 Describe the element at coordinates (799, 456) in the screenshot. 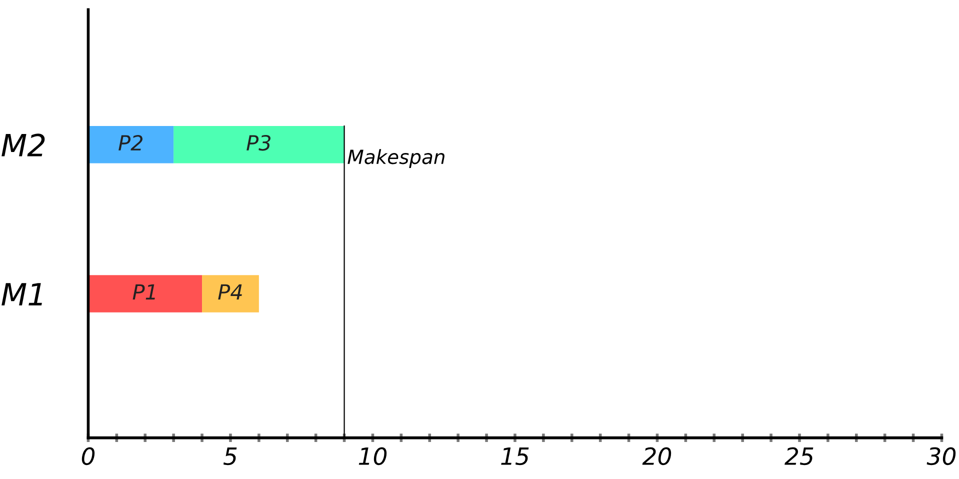

I see `x-tick-label: 25` at that location.